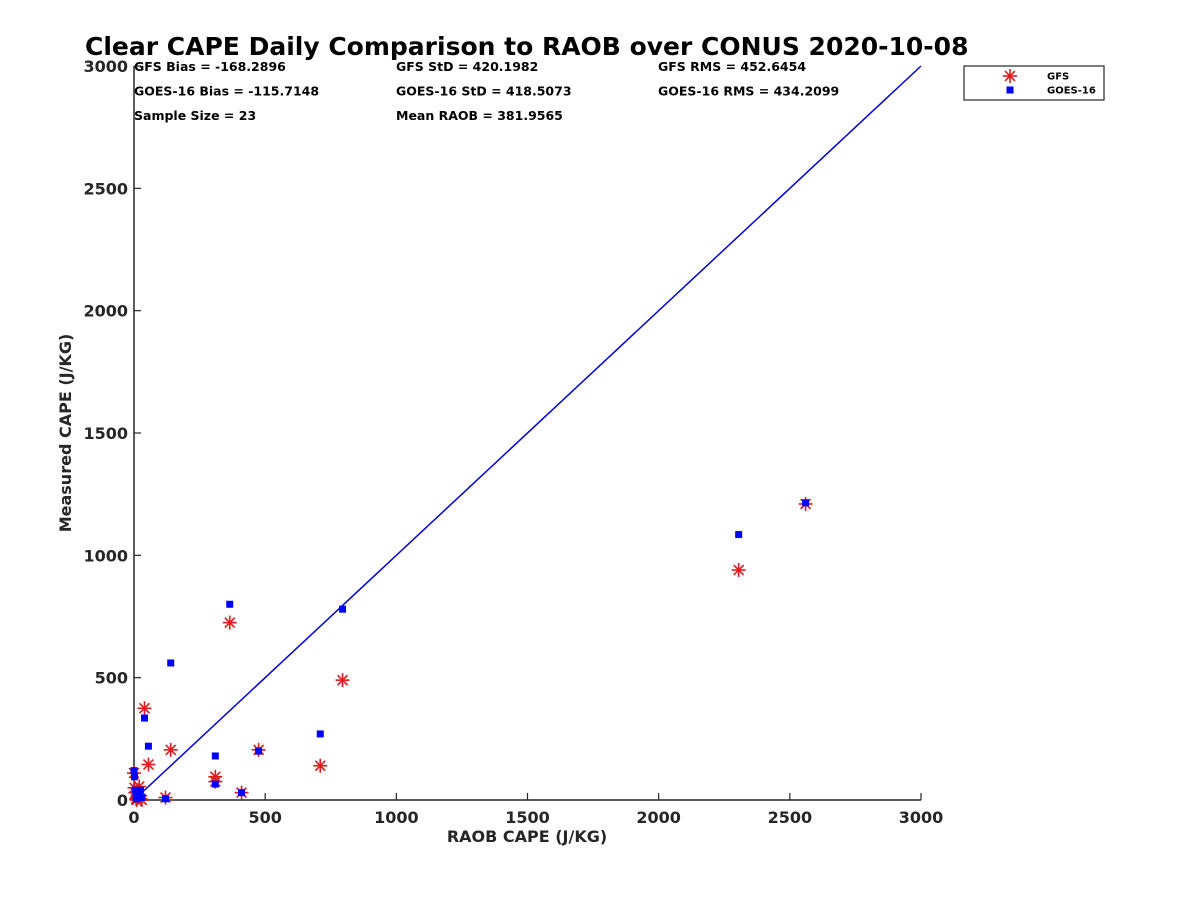 The width and height of the screenshot is (1200, 900). What do you see at coordinates (658, 817) in the screenshot?
I see `x-tick-label: 2000` at bounding box center [658, 817].